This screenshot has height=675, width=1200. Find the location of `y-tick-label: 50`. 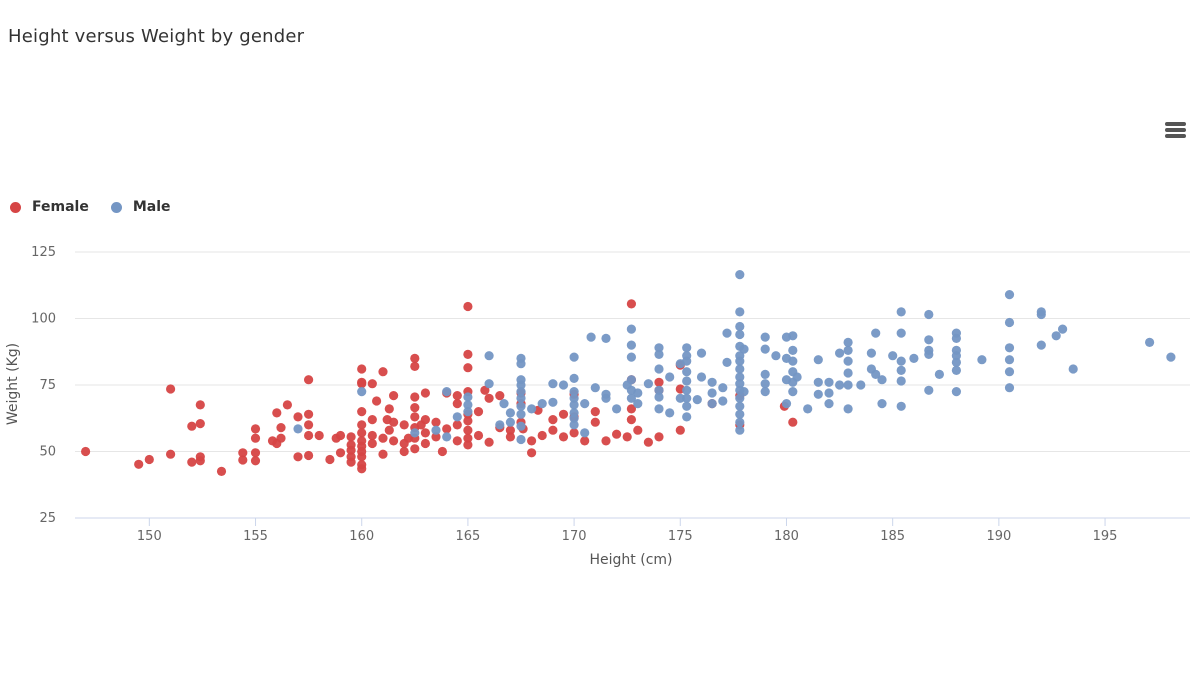

y-tick-label: 50 is located at coordinates (47, 452).